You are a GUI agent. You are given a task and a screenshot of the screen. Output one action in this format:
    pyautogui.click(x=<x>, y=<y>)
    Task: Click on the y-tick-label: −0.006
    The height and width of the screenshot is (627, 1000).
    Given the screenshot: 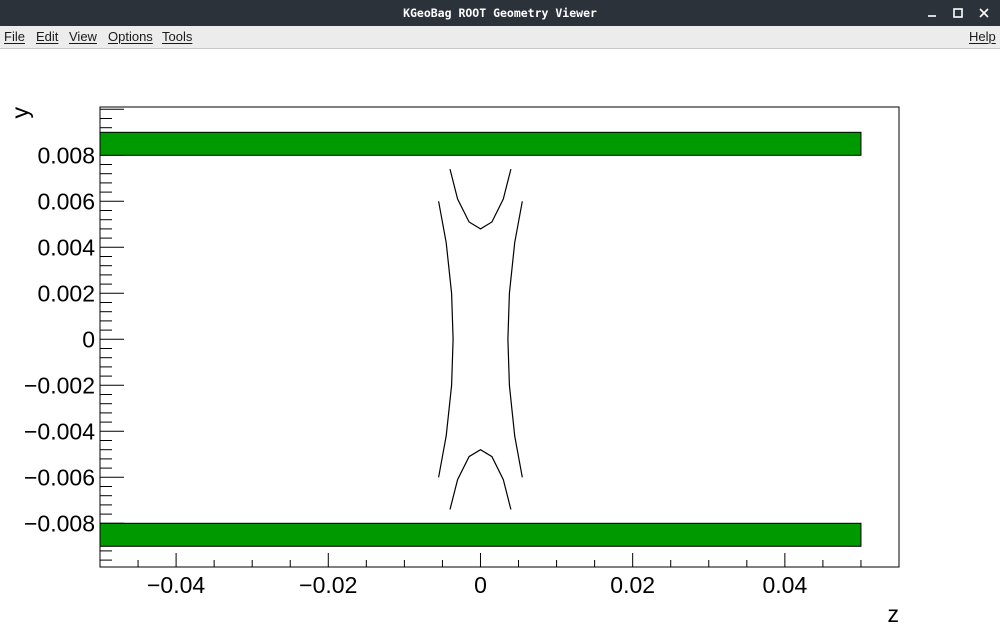 What is the action you would take?
    pyautogui.click(x=59, y=477)
    